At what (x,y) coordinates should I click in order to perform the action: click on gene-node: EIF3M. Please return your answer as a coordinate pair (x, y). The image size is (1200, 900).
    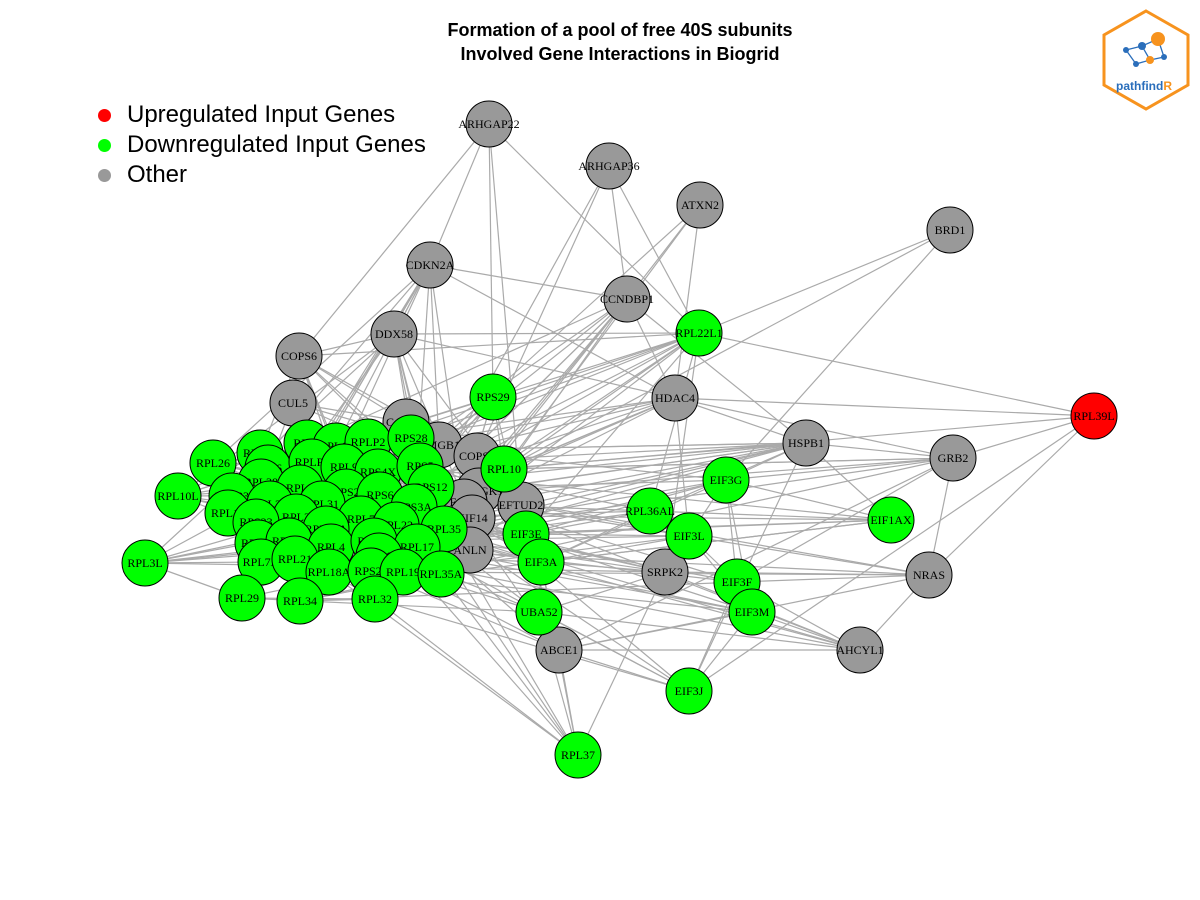
    Looking at the image, I should click on (752, 612).